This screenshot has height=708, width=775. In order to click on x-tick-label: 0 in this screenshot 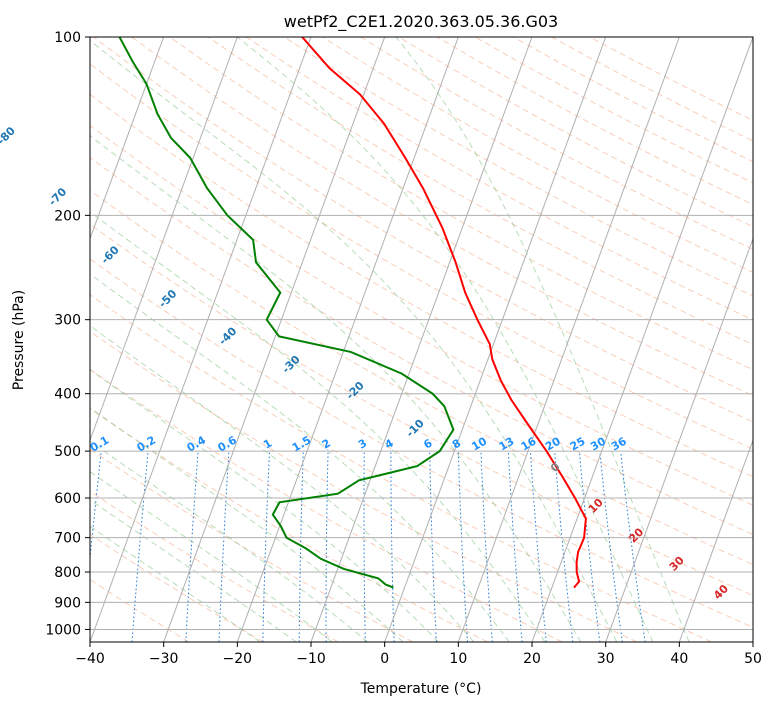, I will do `click(384, 659)`.